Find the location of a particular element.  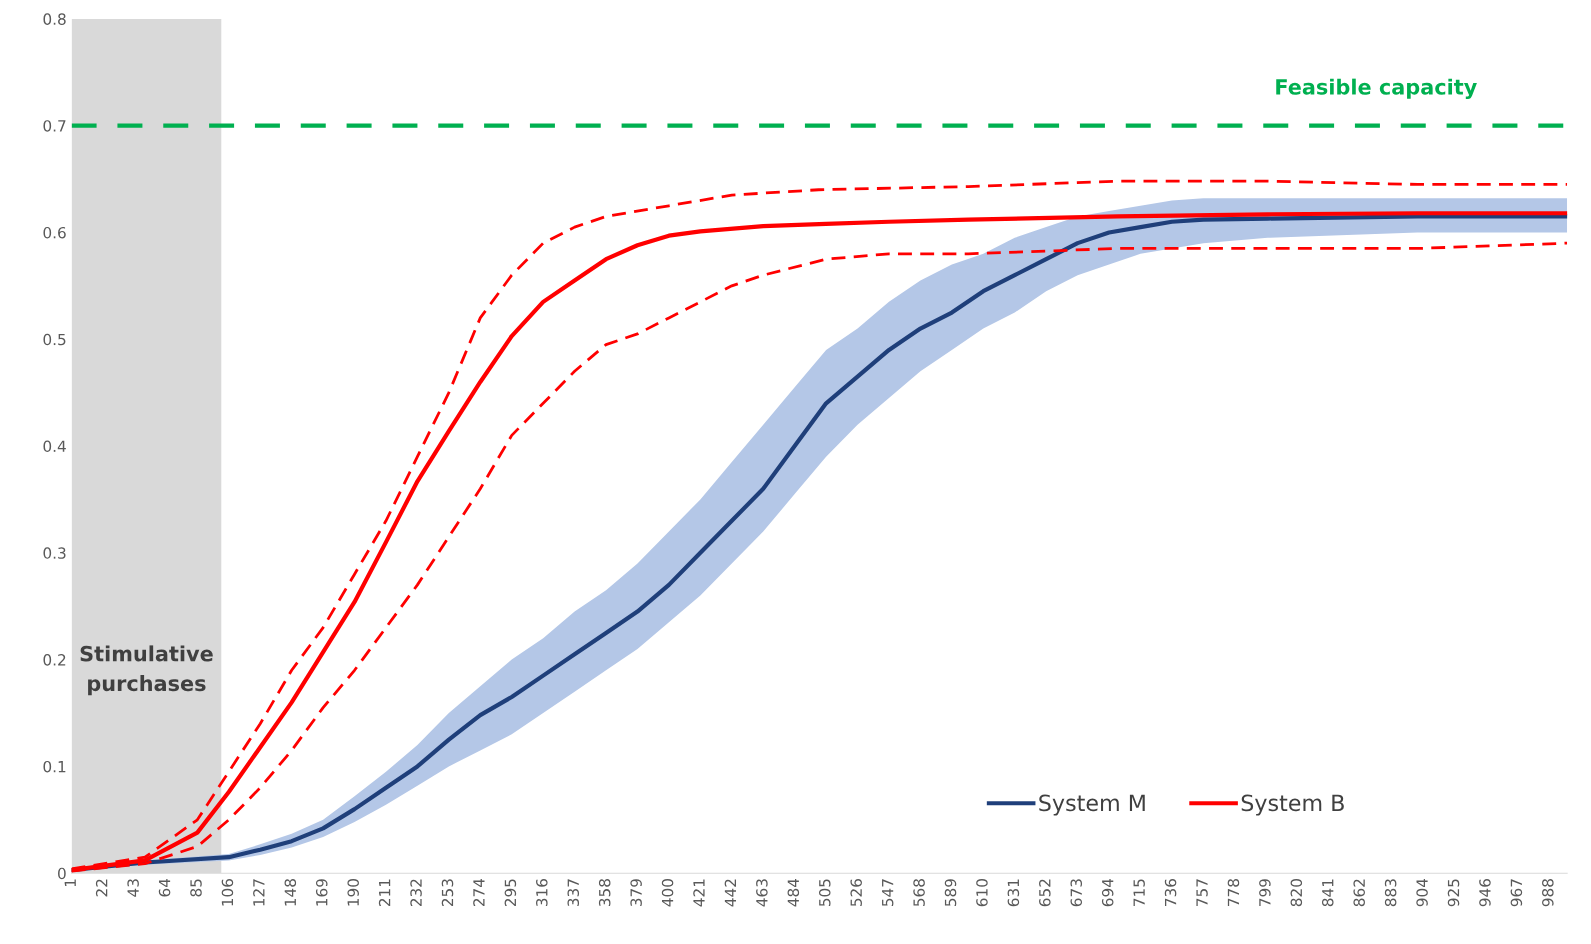

x-tick-label: 295 is located at coordinates (510, 893).